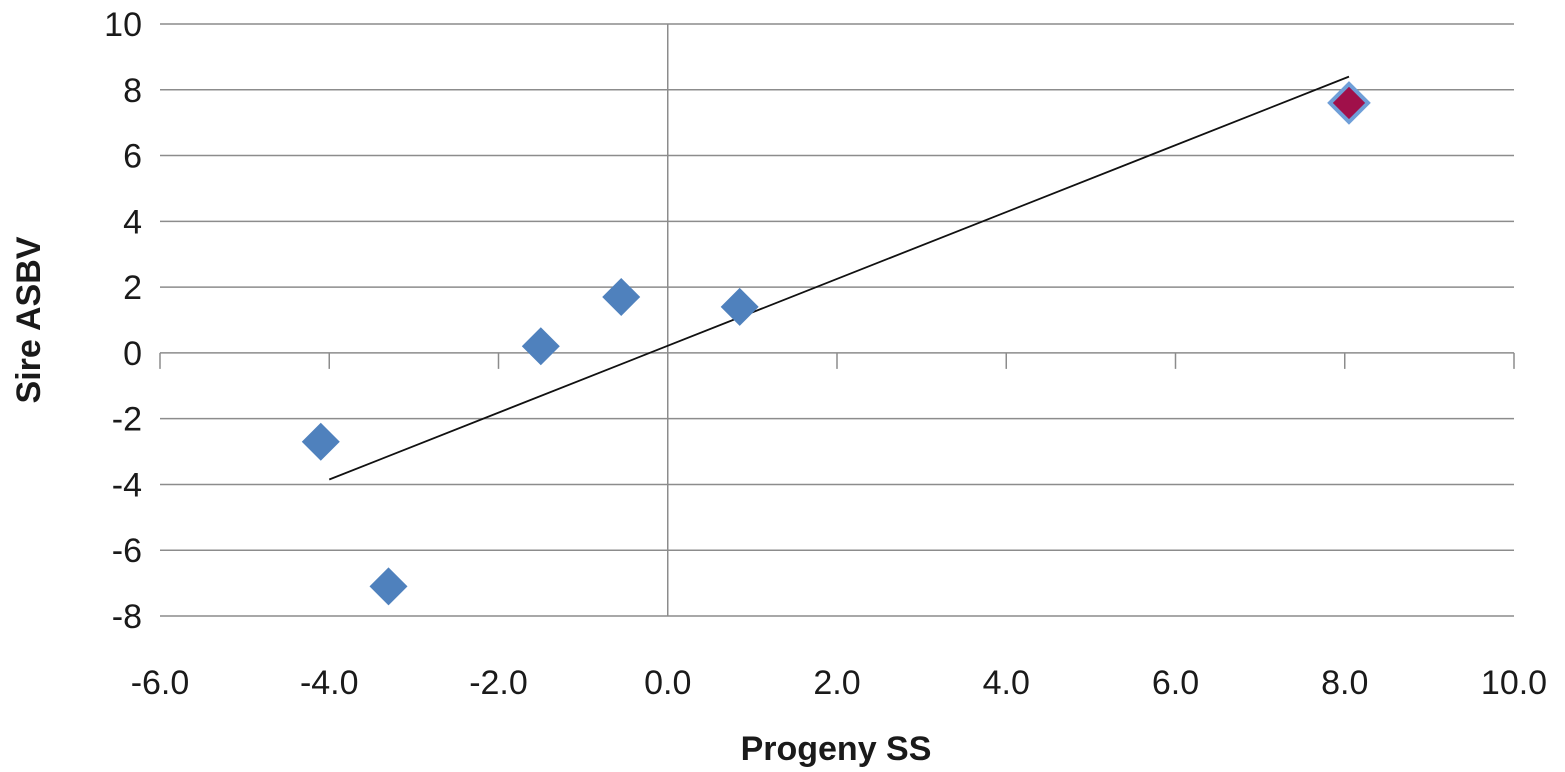 This screenshot has width=1565, height=772. Describe the element at coordinates (127, 551) in the screenshot. I see `y-tick-label: -6` at that location.